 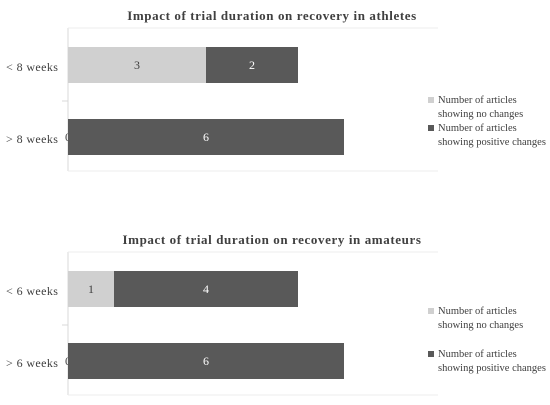 I want to click on data-label: 1, so click(x=91, y=289).